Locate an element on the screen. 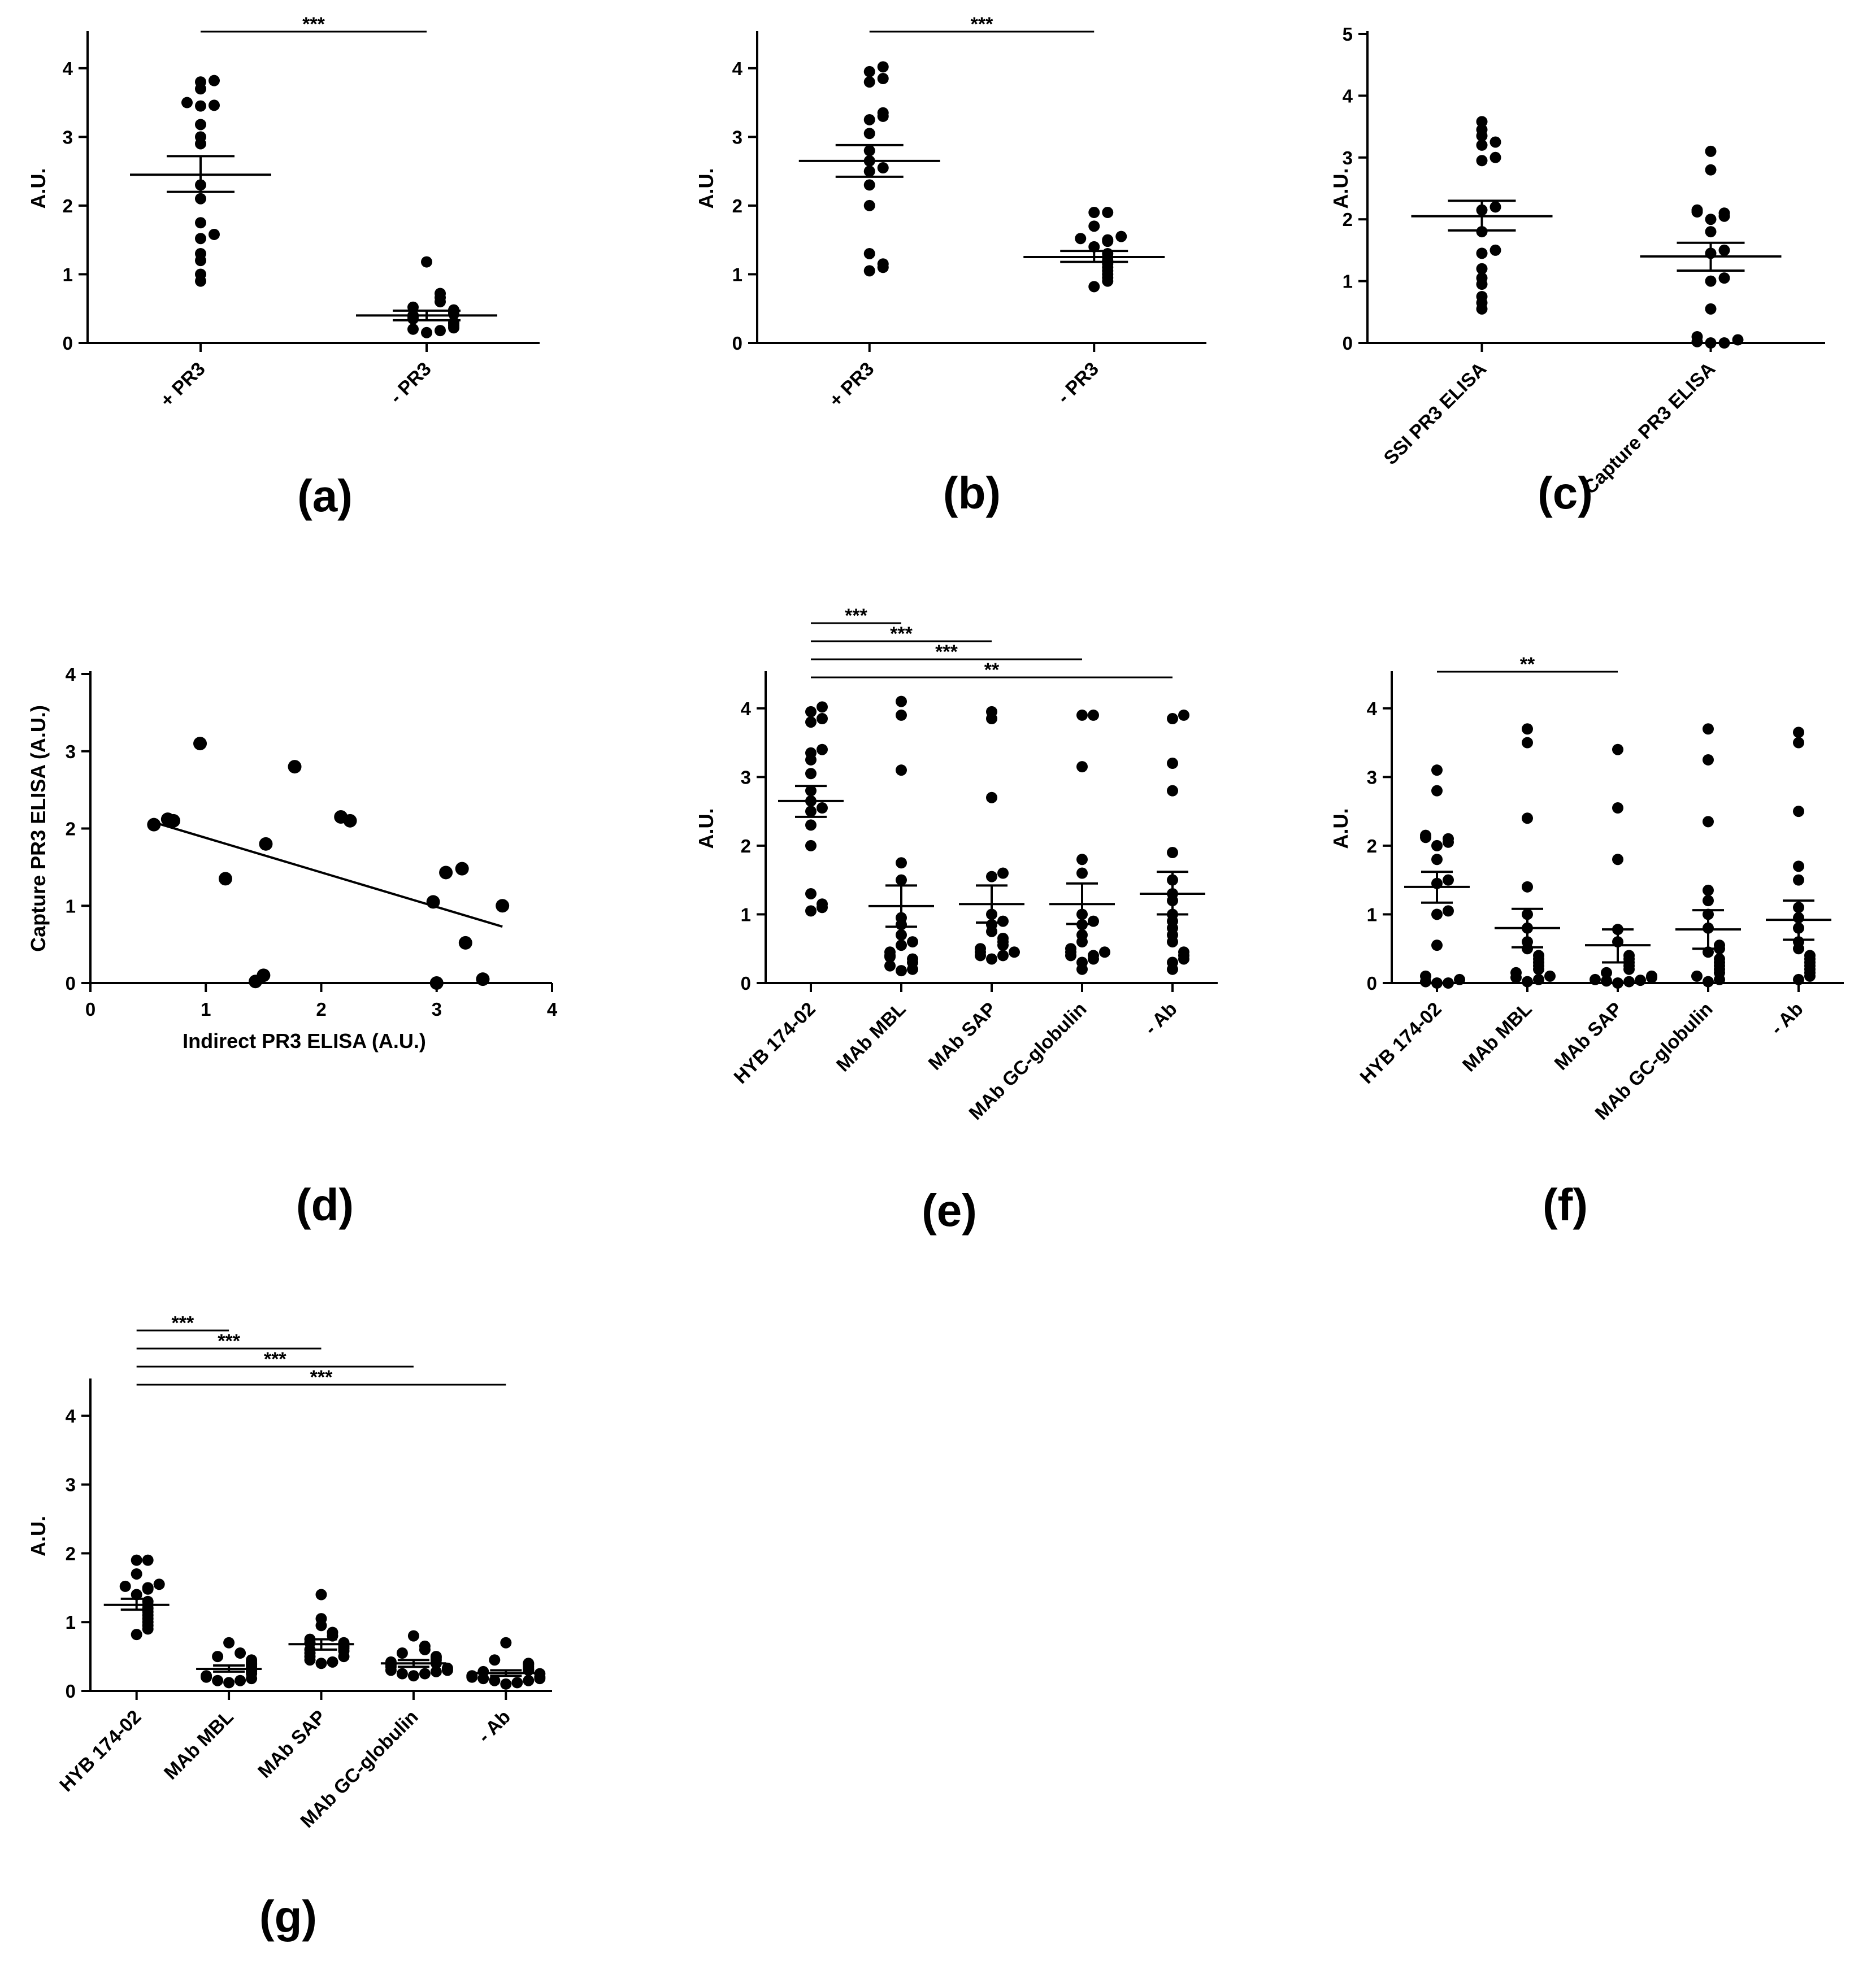 This screenshot has width=1876, height=1970. category-label: HYB 174-02 is located at coordinates (100, 1751).